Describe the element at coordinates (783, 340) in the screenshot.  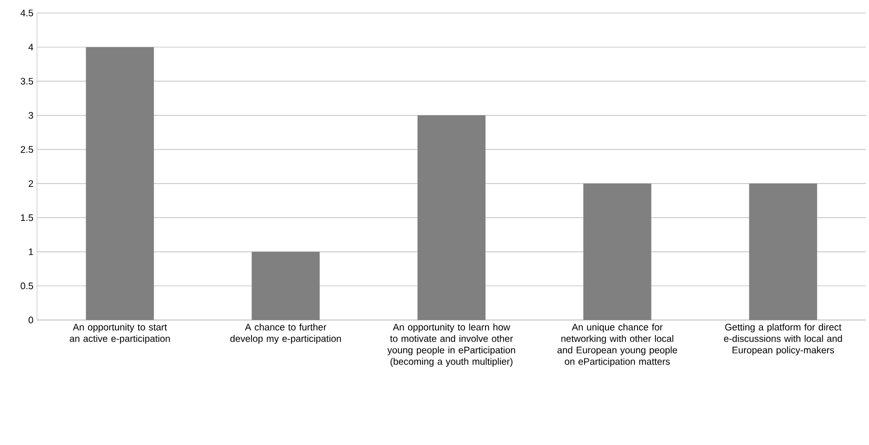
I see `x-tick-label: Getting a platform for direct e-discussions with local and European policy-makers` at that location.